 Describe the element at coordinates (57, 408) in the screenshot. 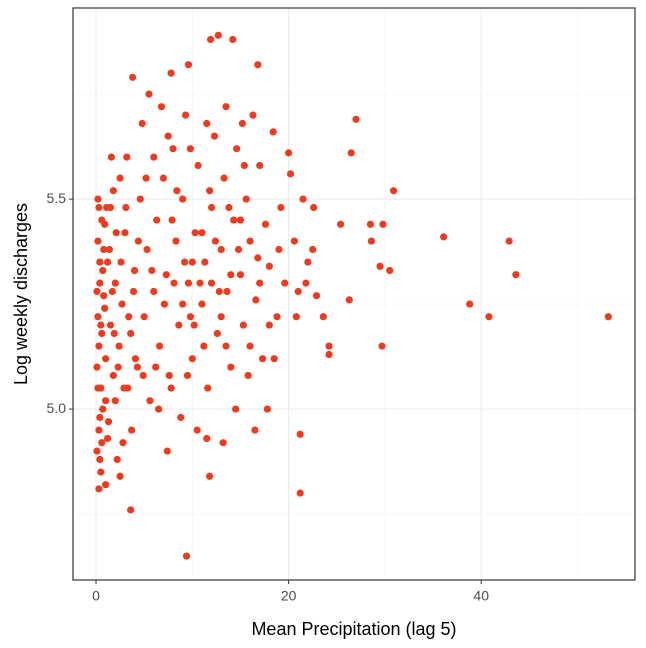

I see `y-tick-label: 5.0` at that location.